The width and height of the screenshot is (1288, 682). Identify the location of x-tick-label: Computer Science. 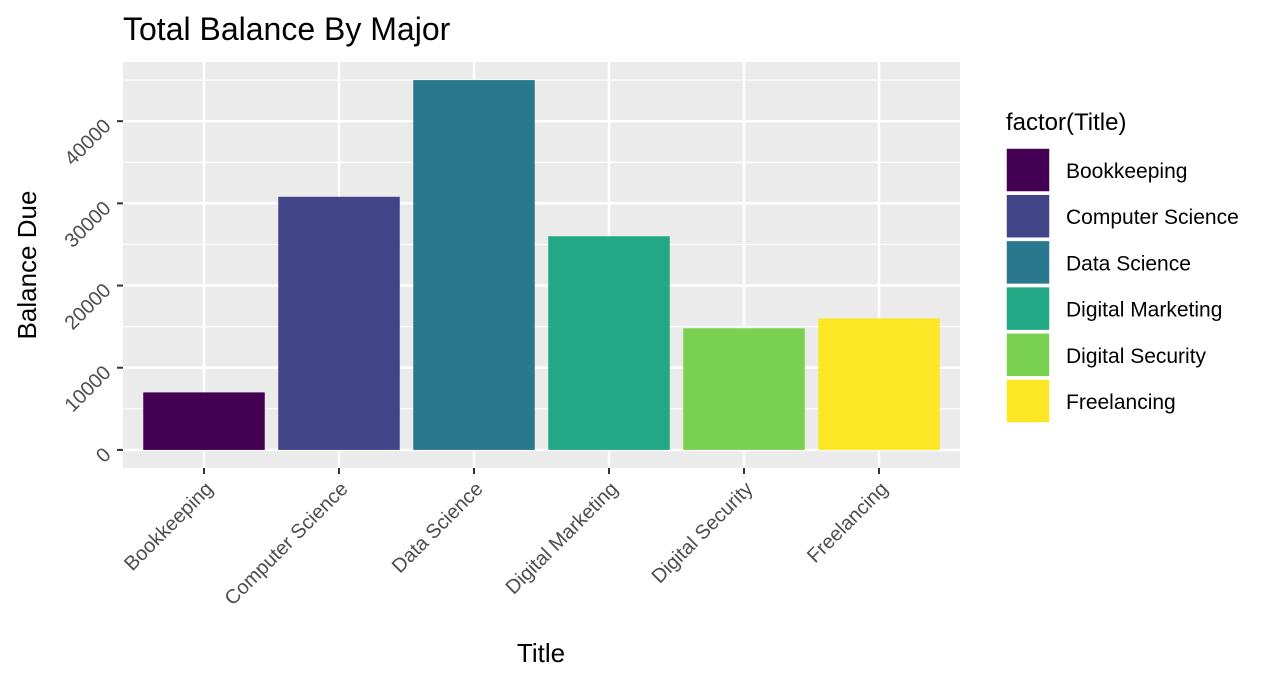
(287, 544).